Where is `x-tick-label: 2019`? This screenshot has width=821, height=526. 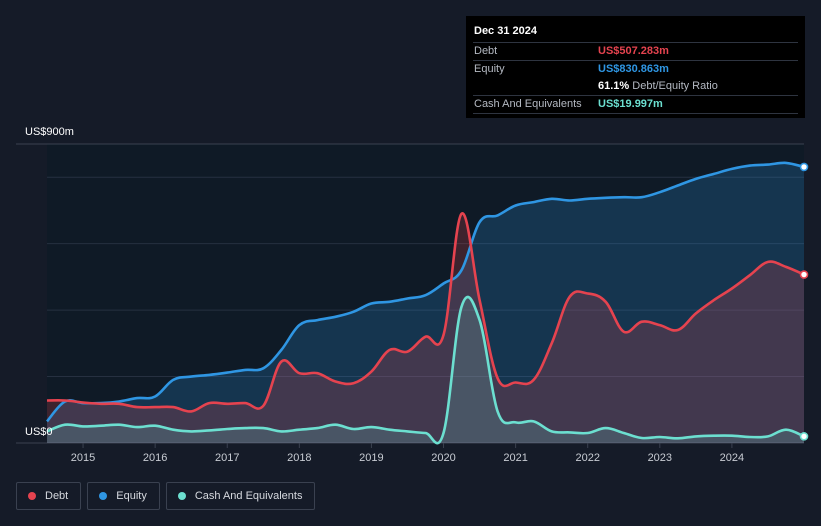
x-tick-label: 2019 is located at coordinates (371, 458).